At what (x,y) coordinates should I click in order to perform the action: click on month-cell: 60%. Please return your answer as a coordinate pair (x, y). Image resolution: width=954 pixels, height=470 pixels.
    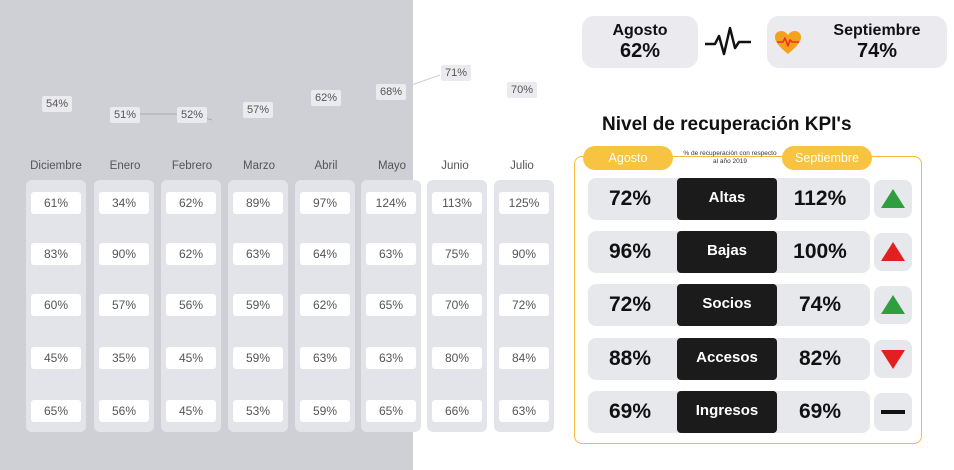
    Looking at the image, I should click on (56, 305).